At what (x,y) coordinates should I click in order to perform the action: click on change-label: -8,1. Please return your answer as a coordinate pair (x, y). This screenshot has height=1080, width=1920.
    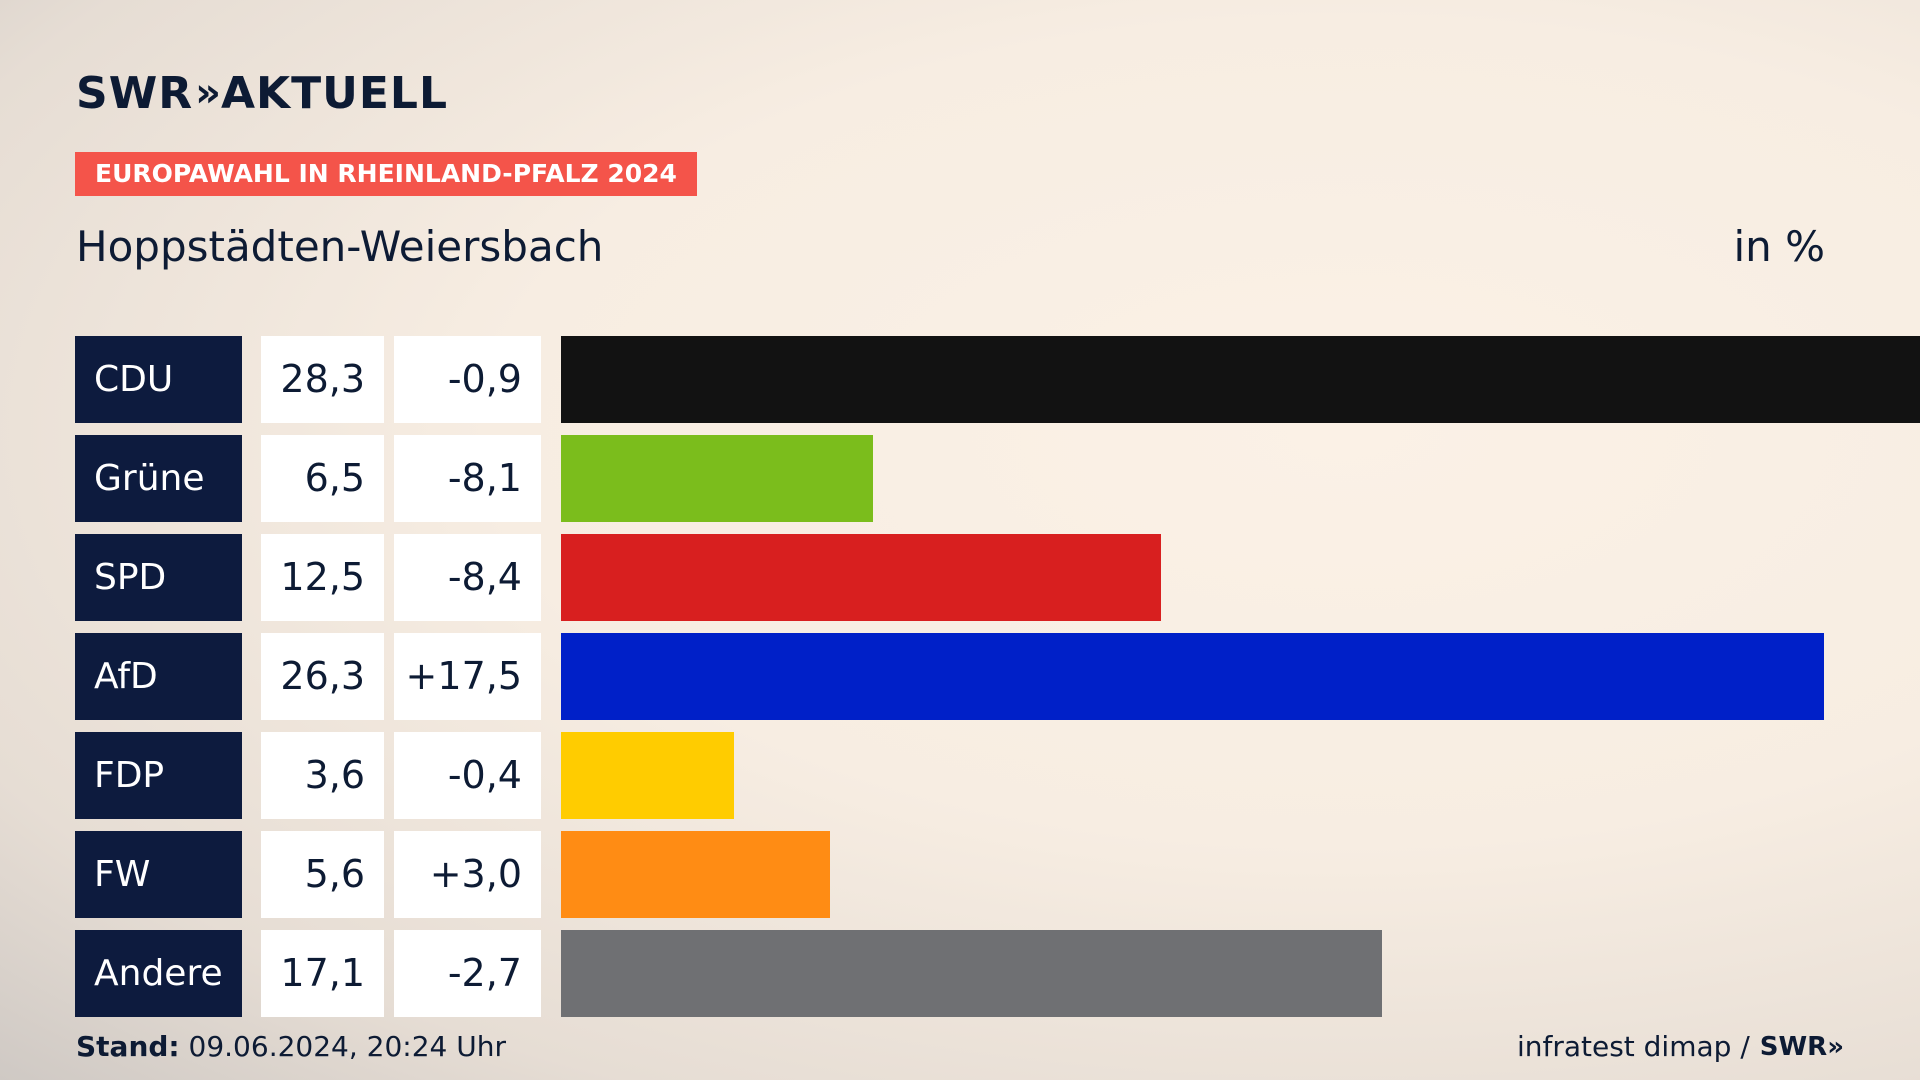
    Looking at the image, I should click on (467, 478).